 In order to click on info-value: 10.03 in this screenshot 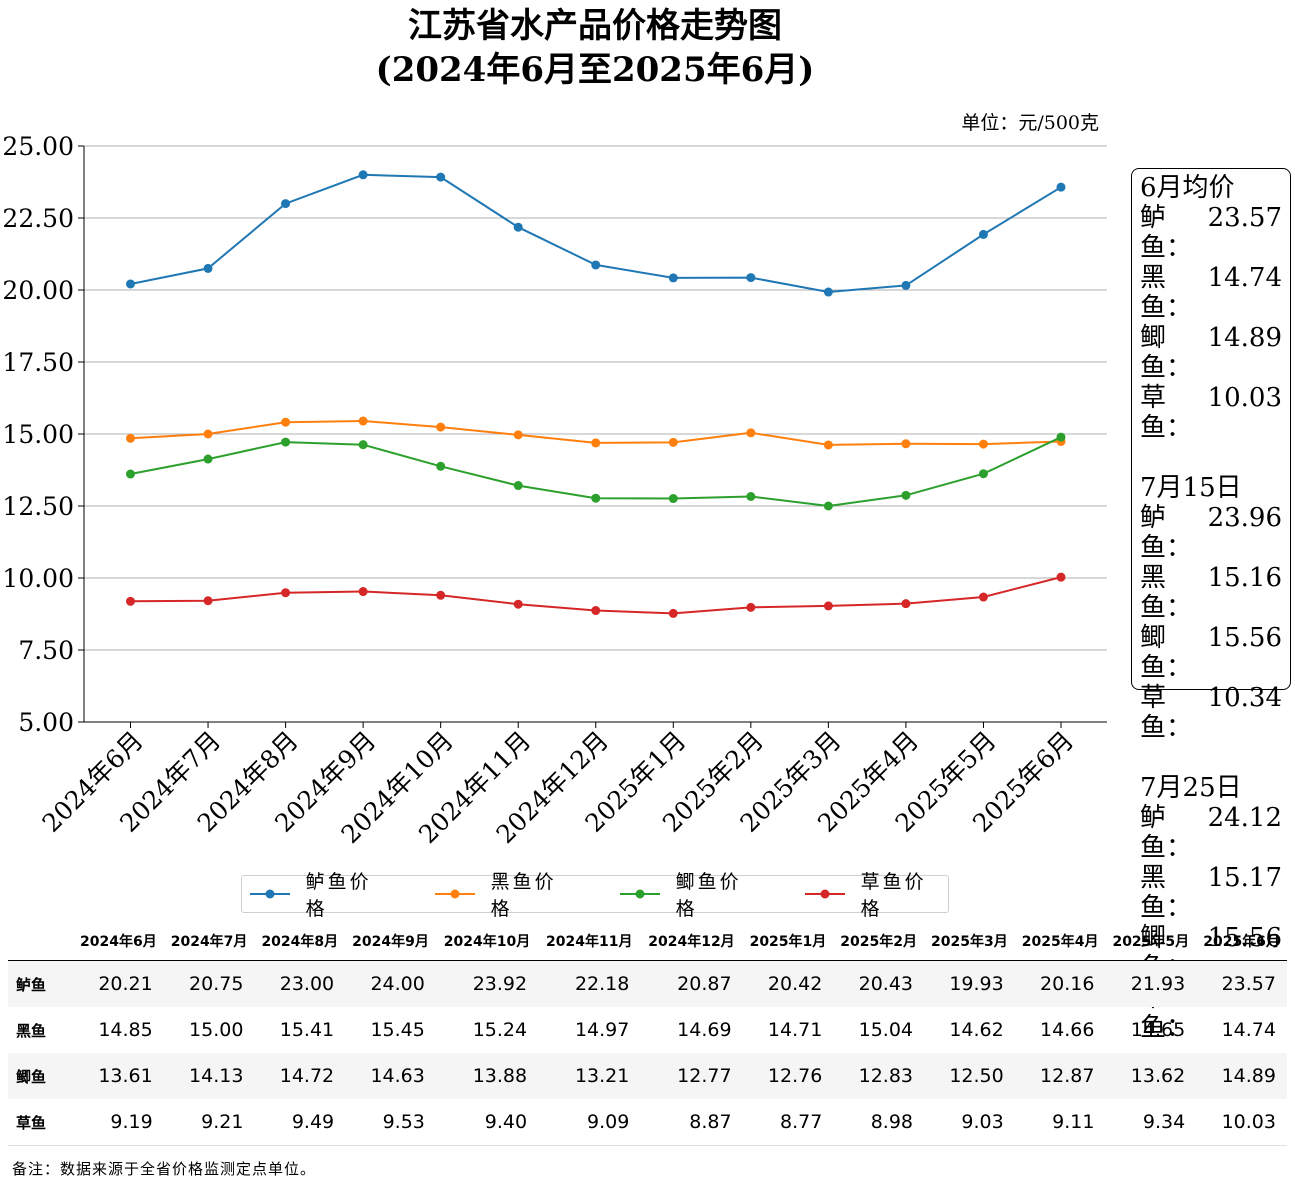, I will do `click(1244, 398)`.